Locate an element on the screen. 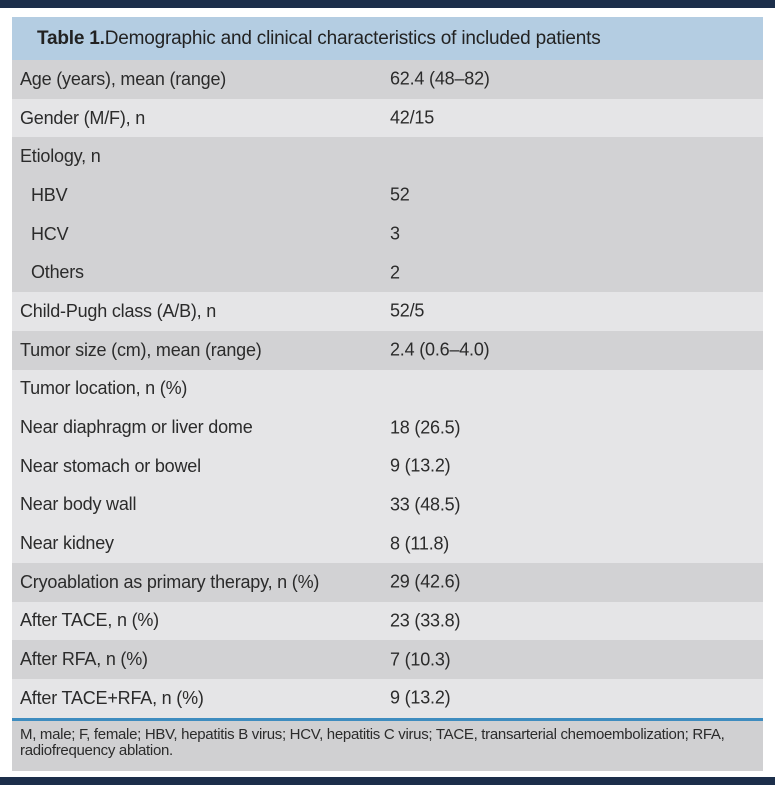 The height and width of the screenshot is (785, 775). table-row: Tumor location, n (%) is located at coordinates (387, 389).